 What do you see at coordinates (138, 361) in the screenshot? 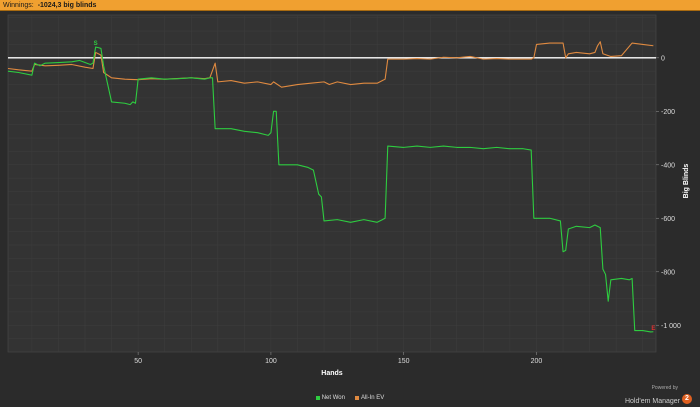
I see `x-tick-label: 50` at bounding box center [138, 361].